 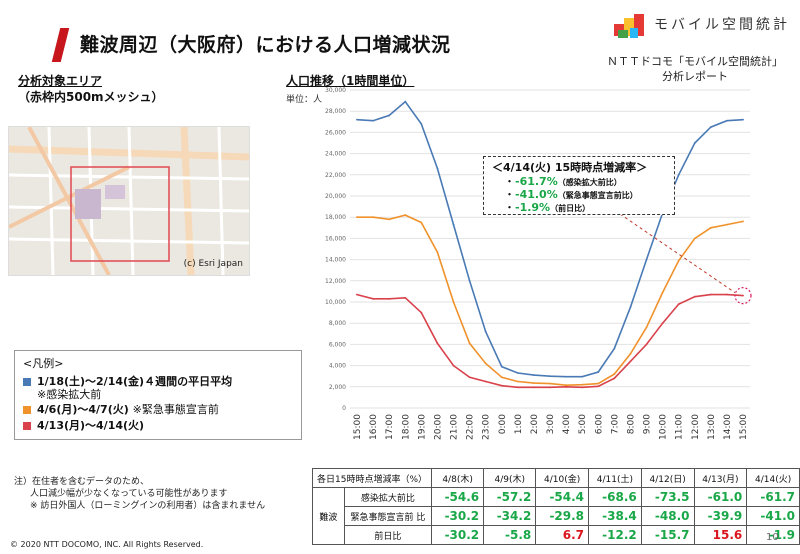 I want to click on table-cell: -34.2, so click(x=510, y=516).